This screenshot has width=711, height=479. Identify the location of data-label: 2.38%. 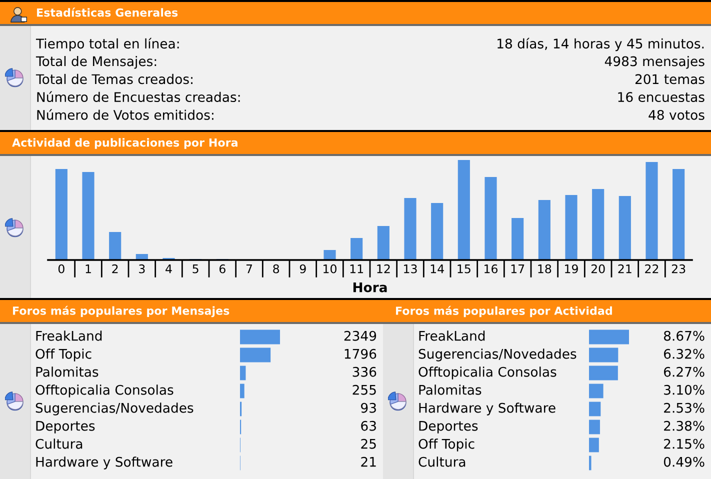
(684, 425).